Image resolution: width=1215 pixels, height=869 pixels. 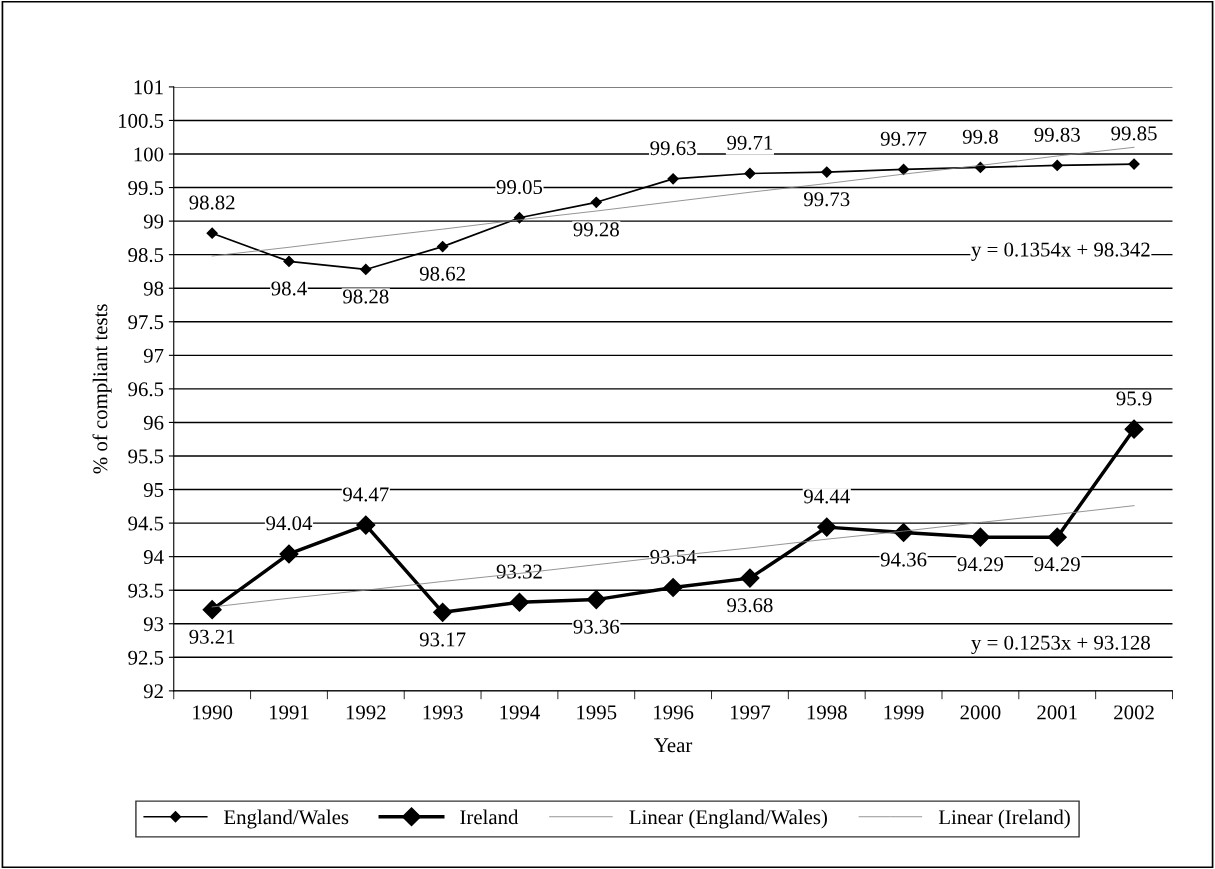 What do you see at coordinates (519, 187) in the screenshot?
I see `data-label: 99.05` at bounding box center [519, 187].